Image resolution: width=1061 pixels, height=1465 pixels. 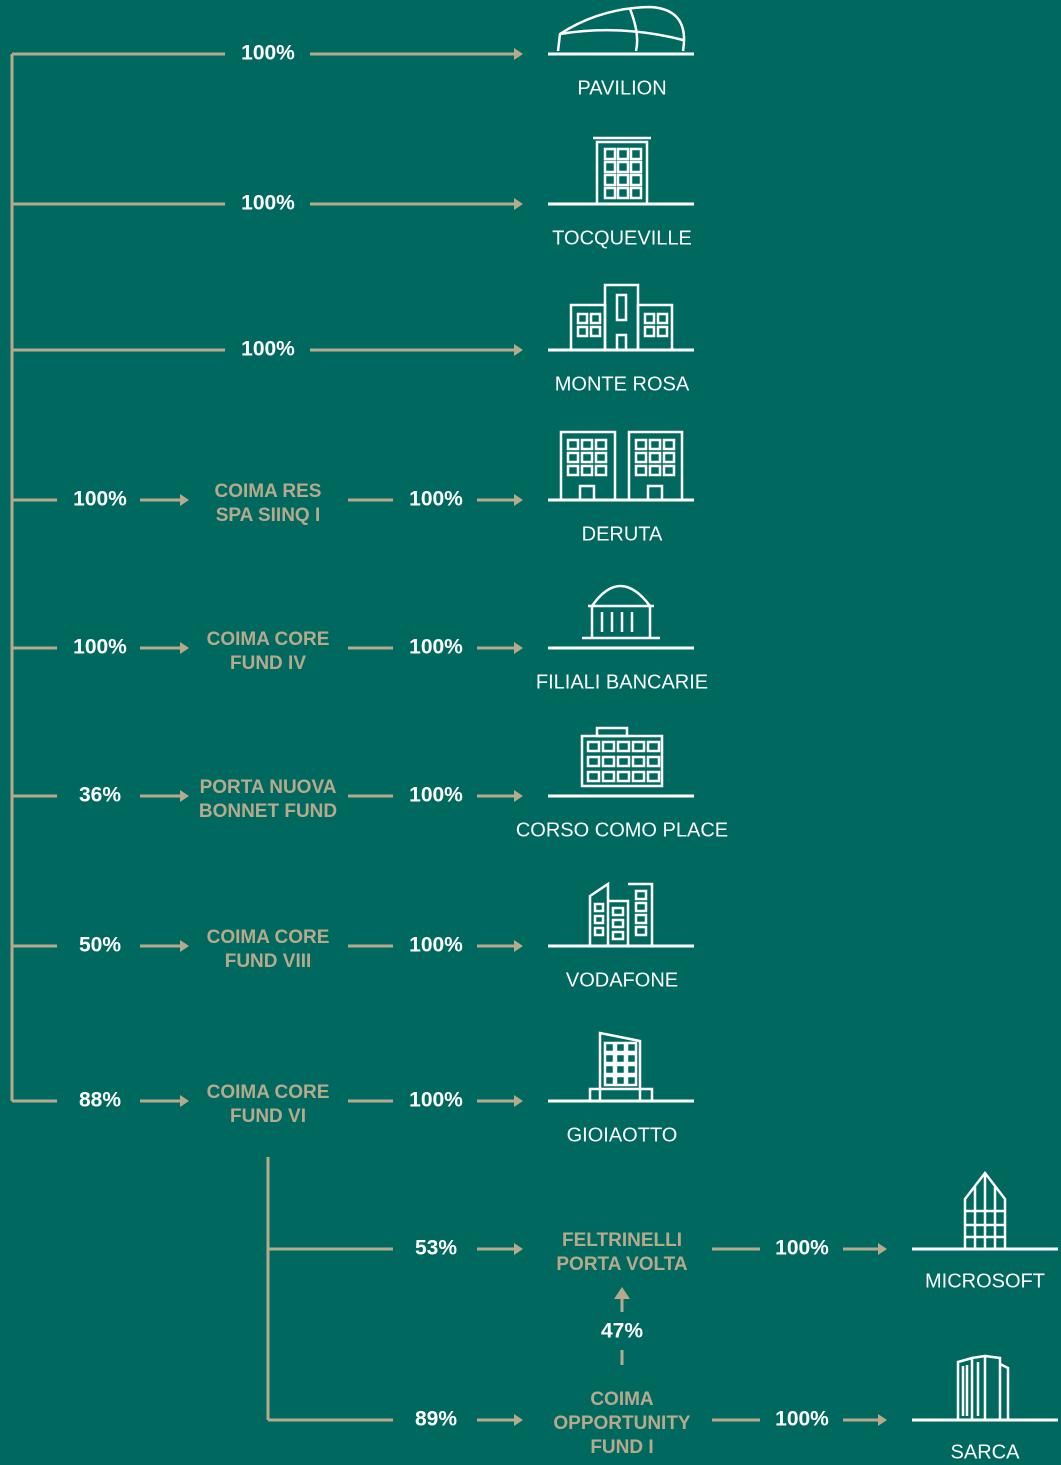 I want to click on fund-name: COIMA, so click(x=622, y=1399).